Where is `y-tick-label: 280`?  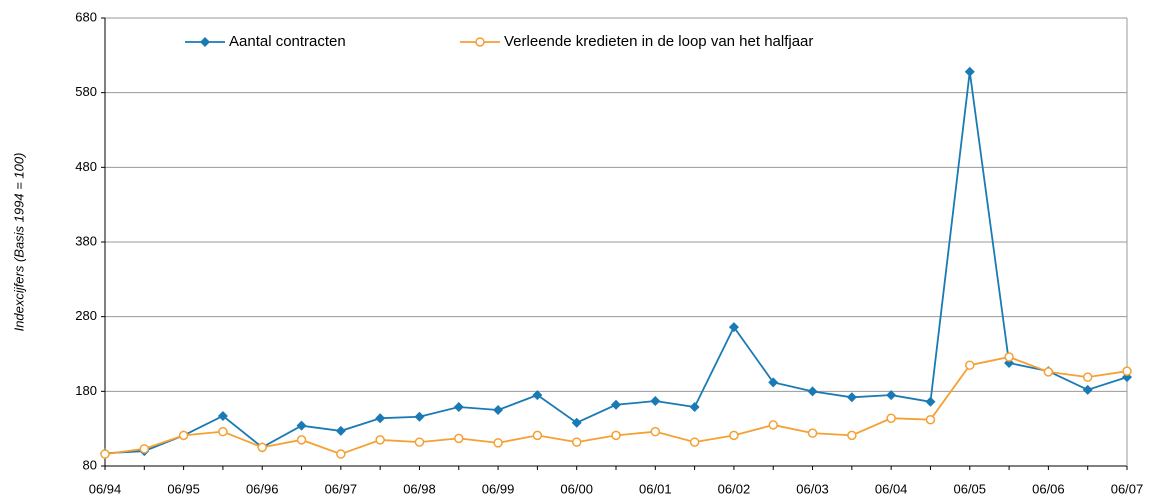
y-tick-label: 280 is located at coordinates (86, 315).